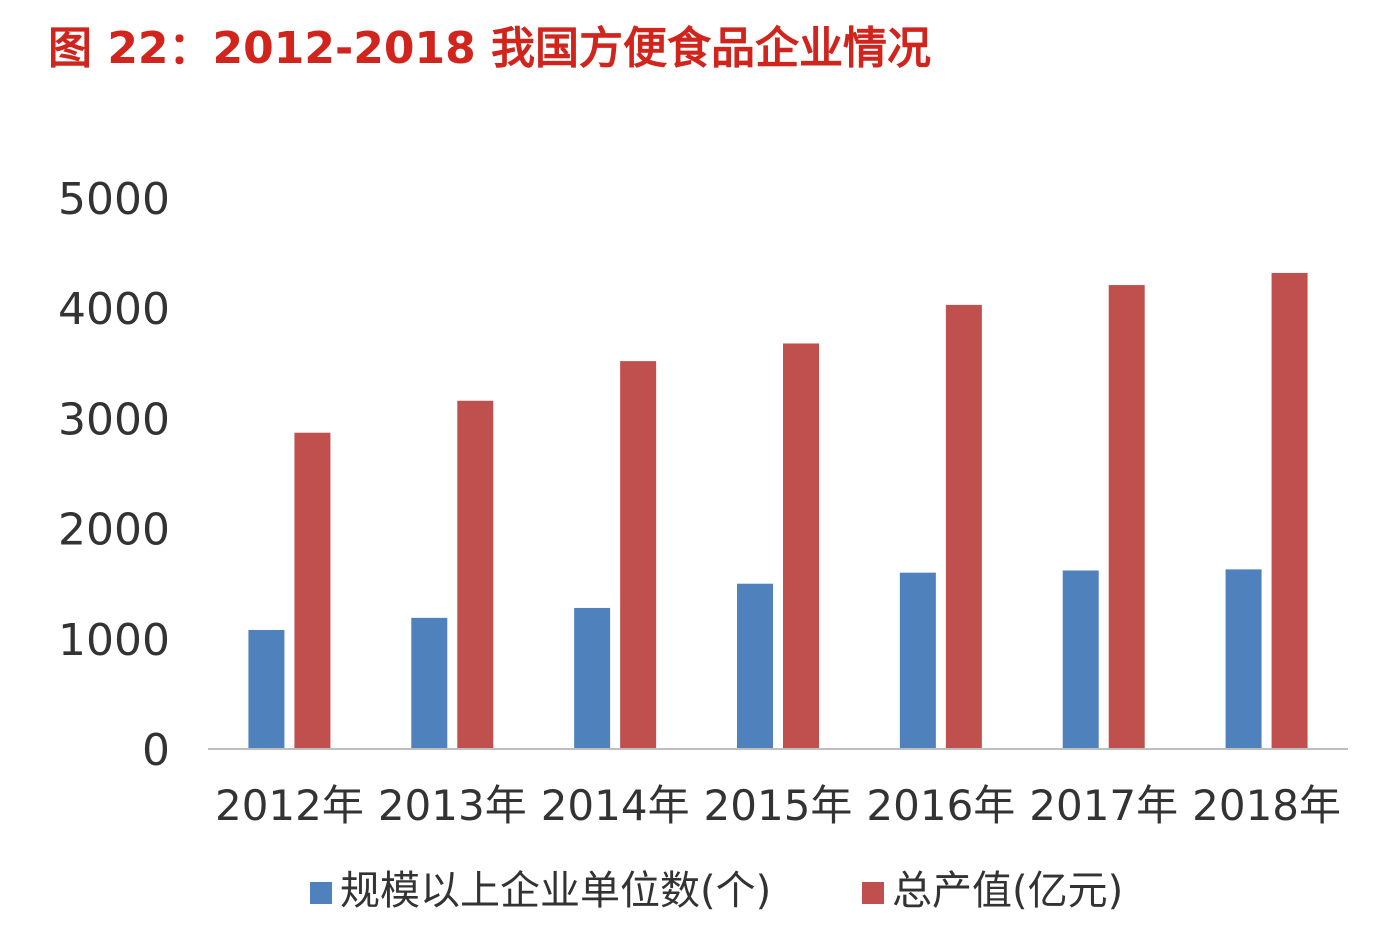 The width and height of the screenshot is (1396, 948). Describe the element at coordinates (289, 805) in the screenshot. I see `x-category-label: 2012年` at that location.